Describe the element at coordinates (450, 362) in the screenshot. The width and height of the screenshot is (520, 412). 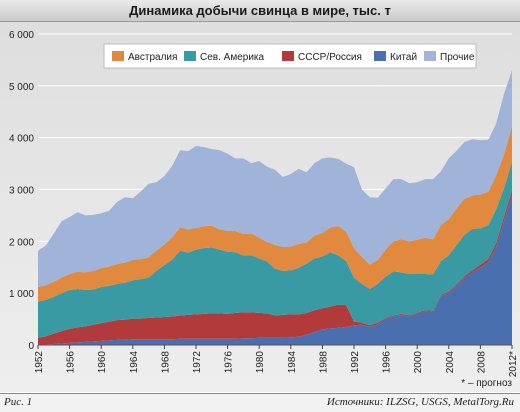
I see `x-tick-label: 2004` at that location.